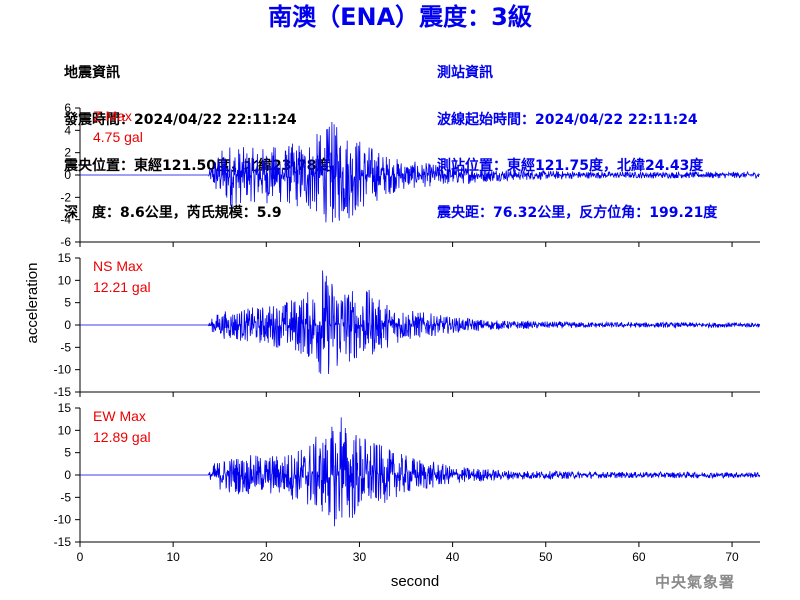 The image size is (800, 600). I want to click on x-tick-label: 30, so click(360, 557).